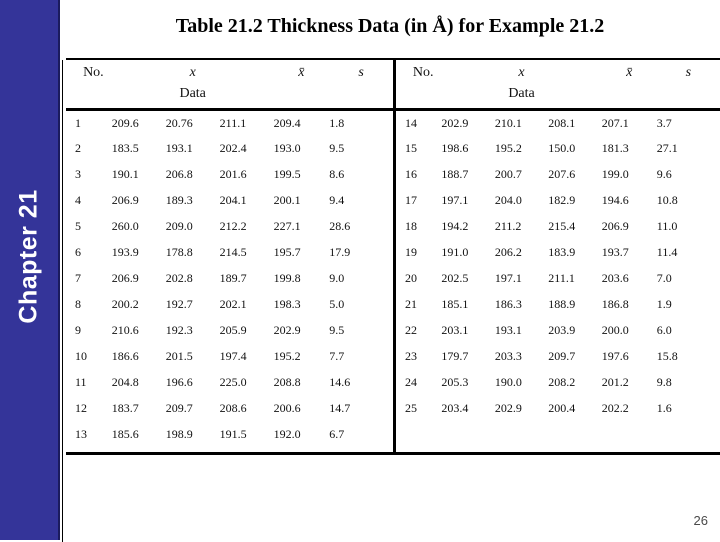 This screenshot has height=542, width=720. I want to click on col-header-xbar: x̄, so click(629, 72).